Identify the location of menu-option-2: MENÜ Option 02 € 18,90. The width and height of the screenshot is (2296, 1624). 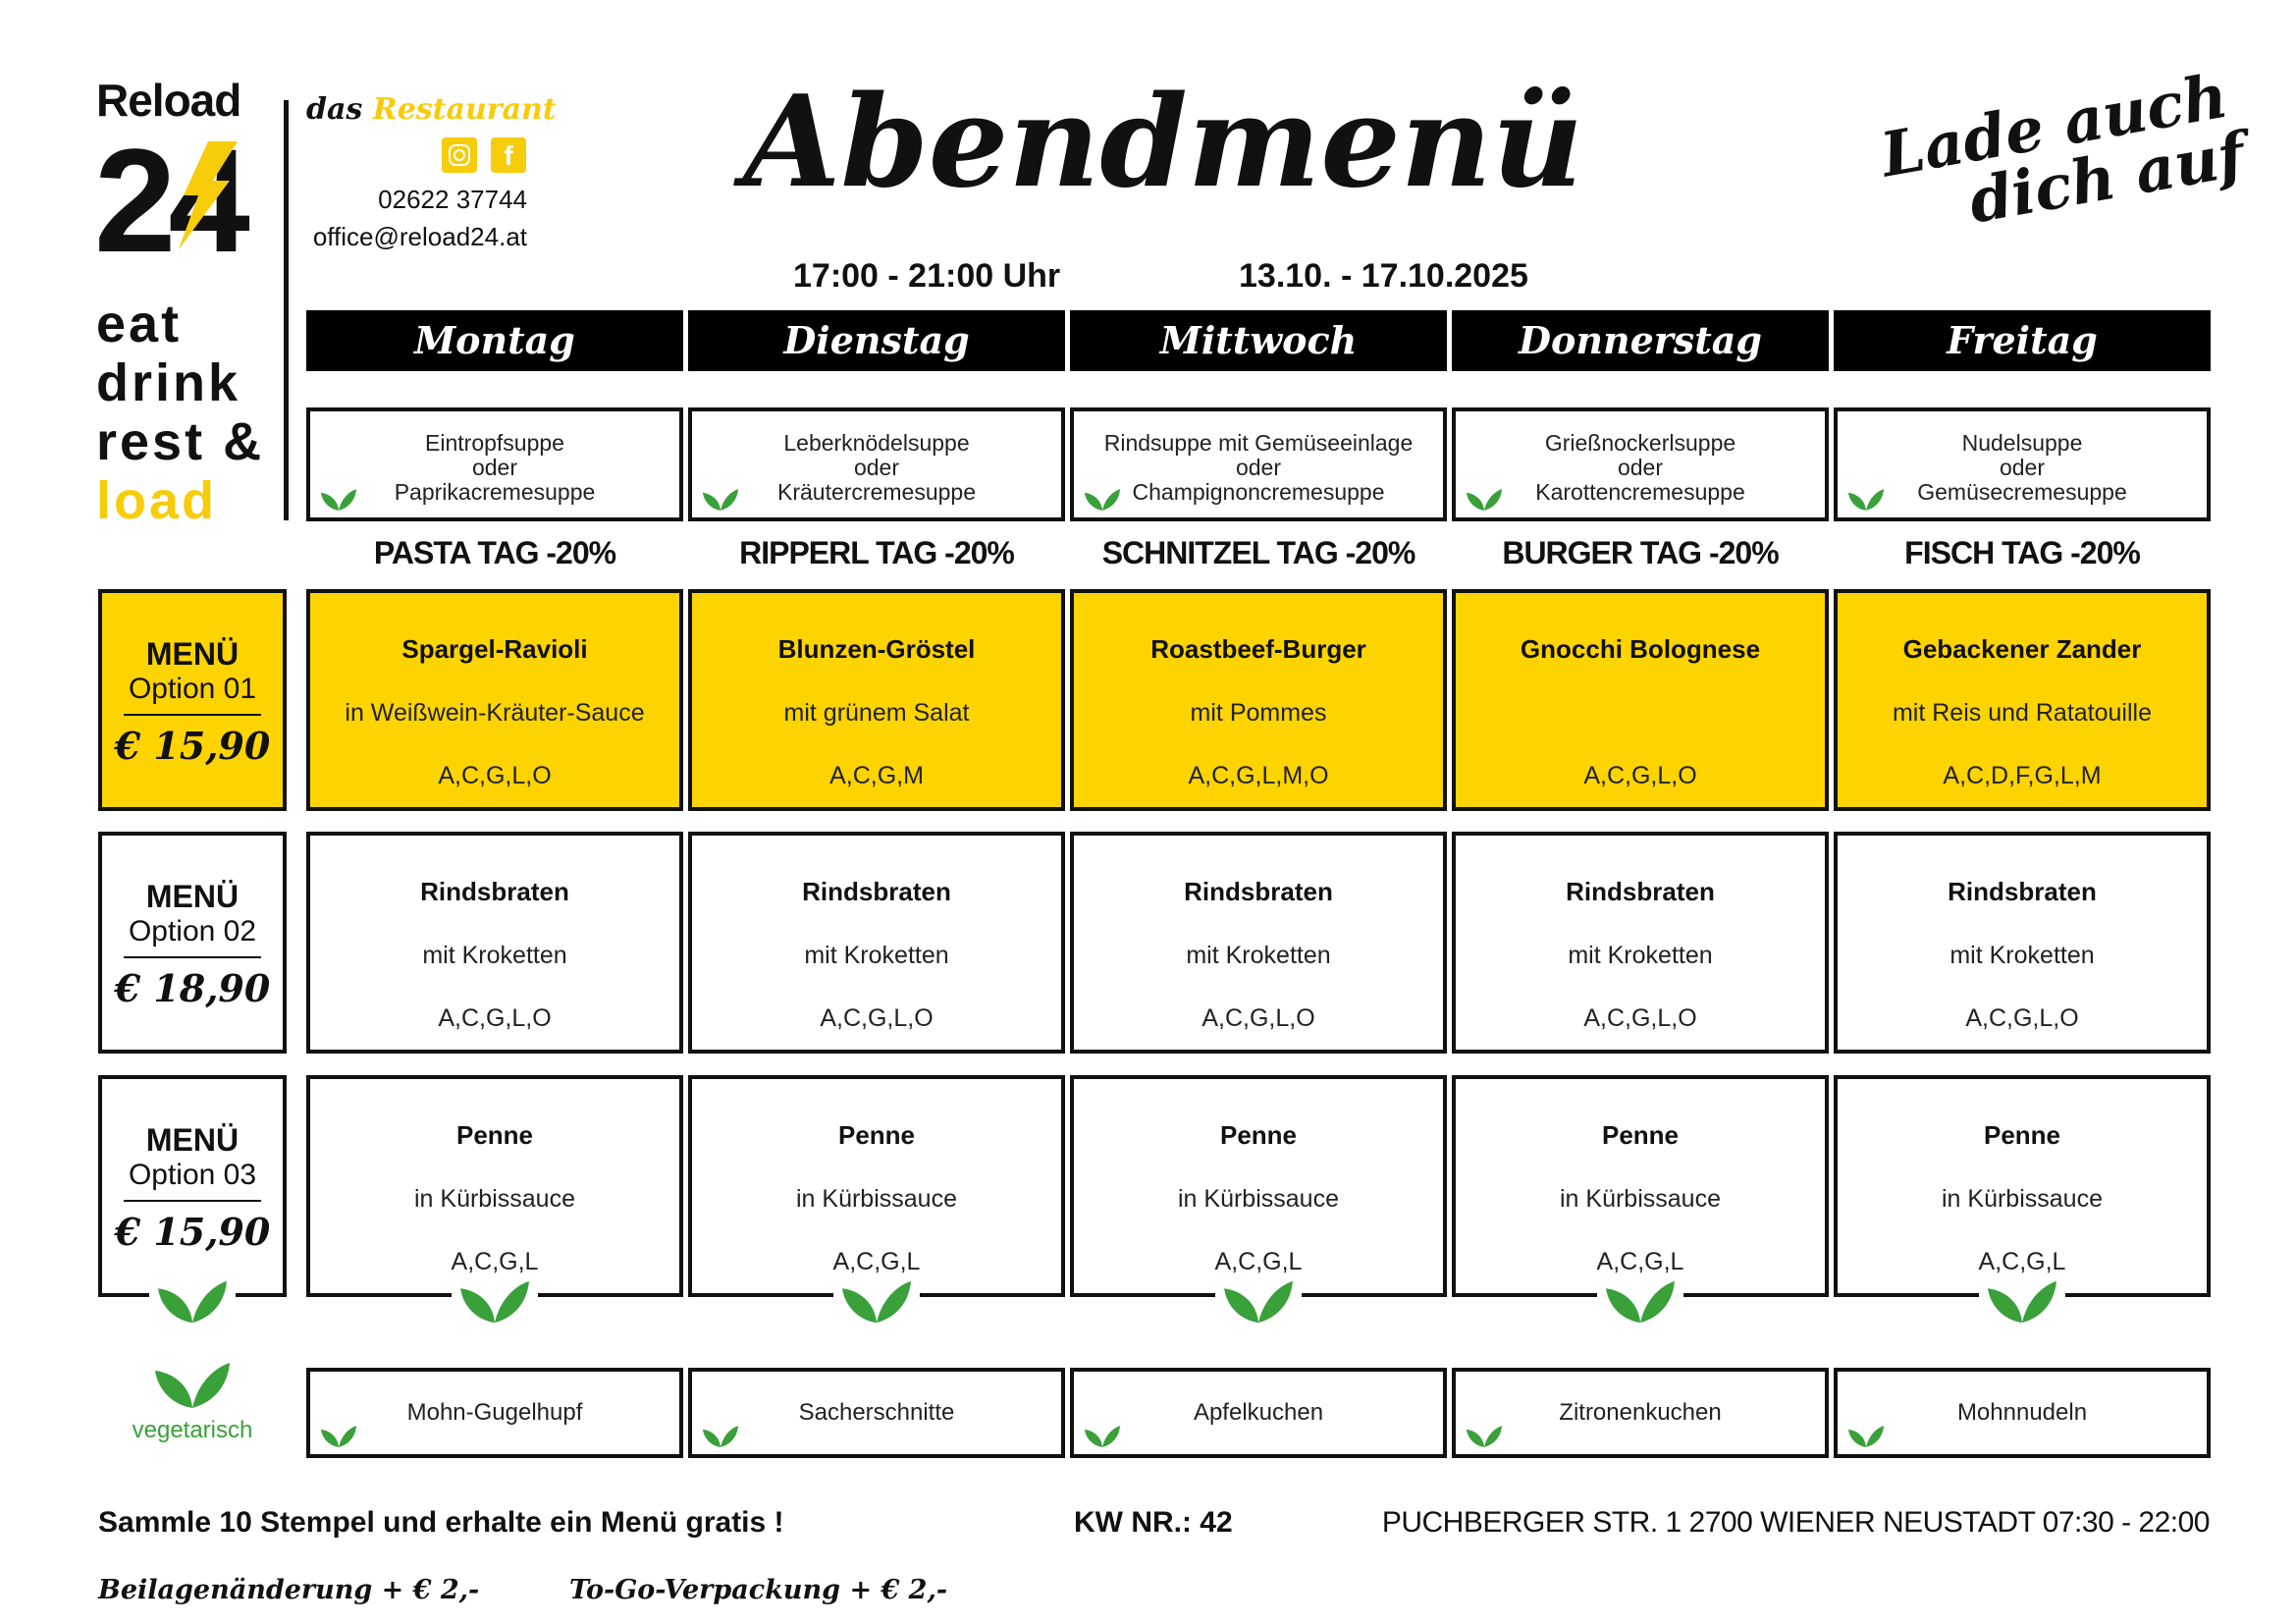
(192, 943).